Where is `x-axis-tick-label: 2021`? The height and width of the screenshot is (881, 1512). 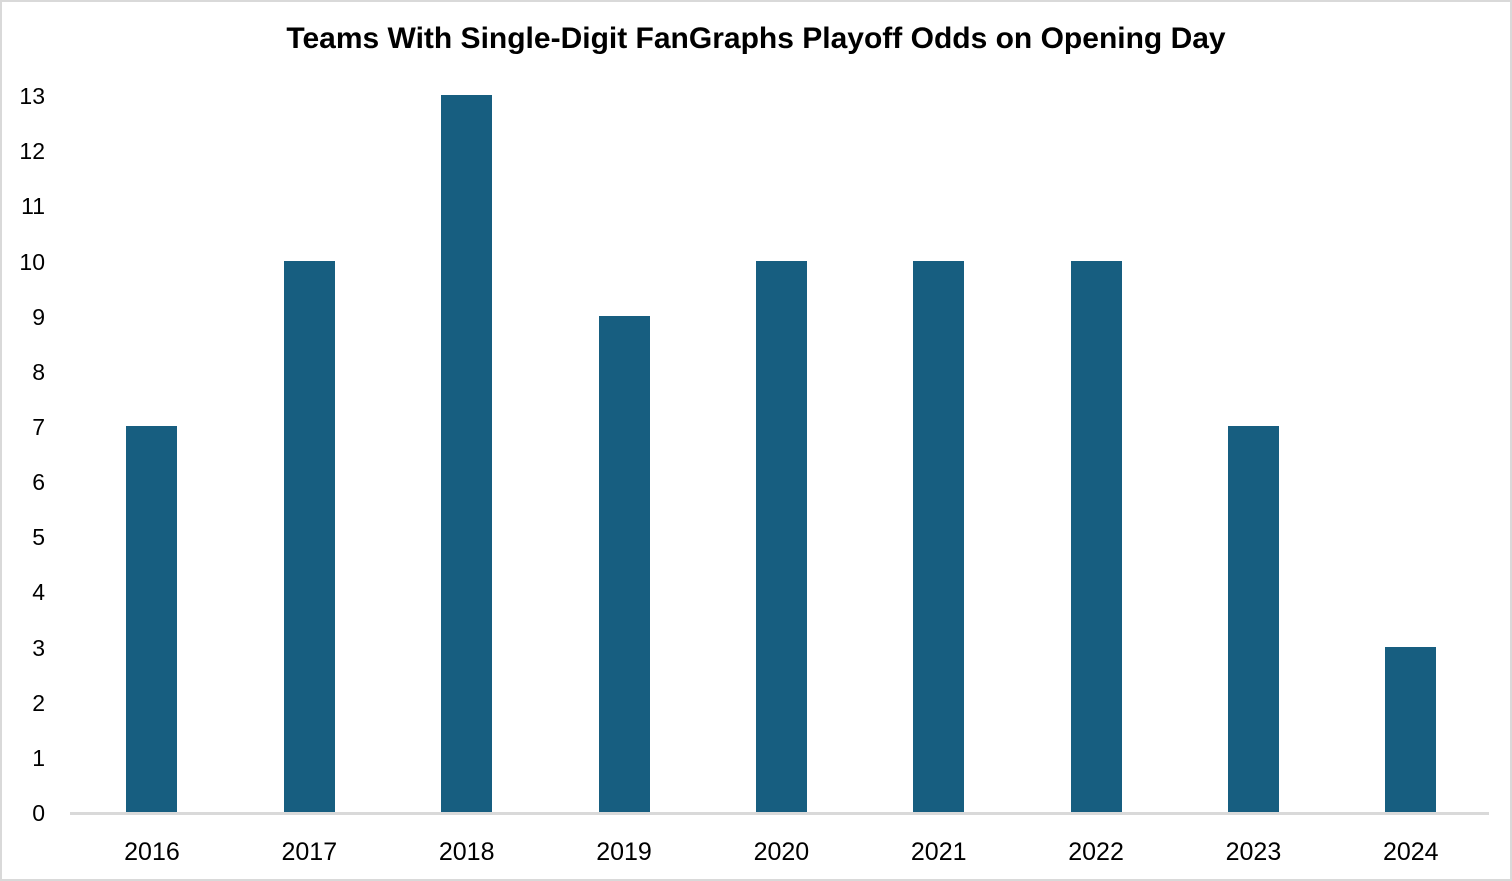
x-axis-tick-label: 2021 is located at coordinates (938, 852).